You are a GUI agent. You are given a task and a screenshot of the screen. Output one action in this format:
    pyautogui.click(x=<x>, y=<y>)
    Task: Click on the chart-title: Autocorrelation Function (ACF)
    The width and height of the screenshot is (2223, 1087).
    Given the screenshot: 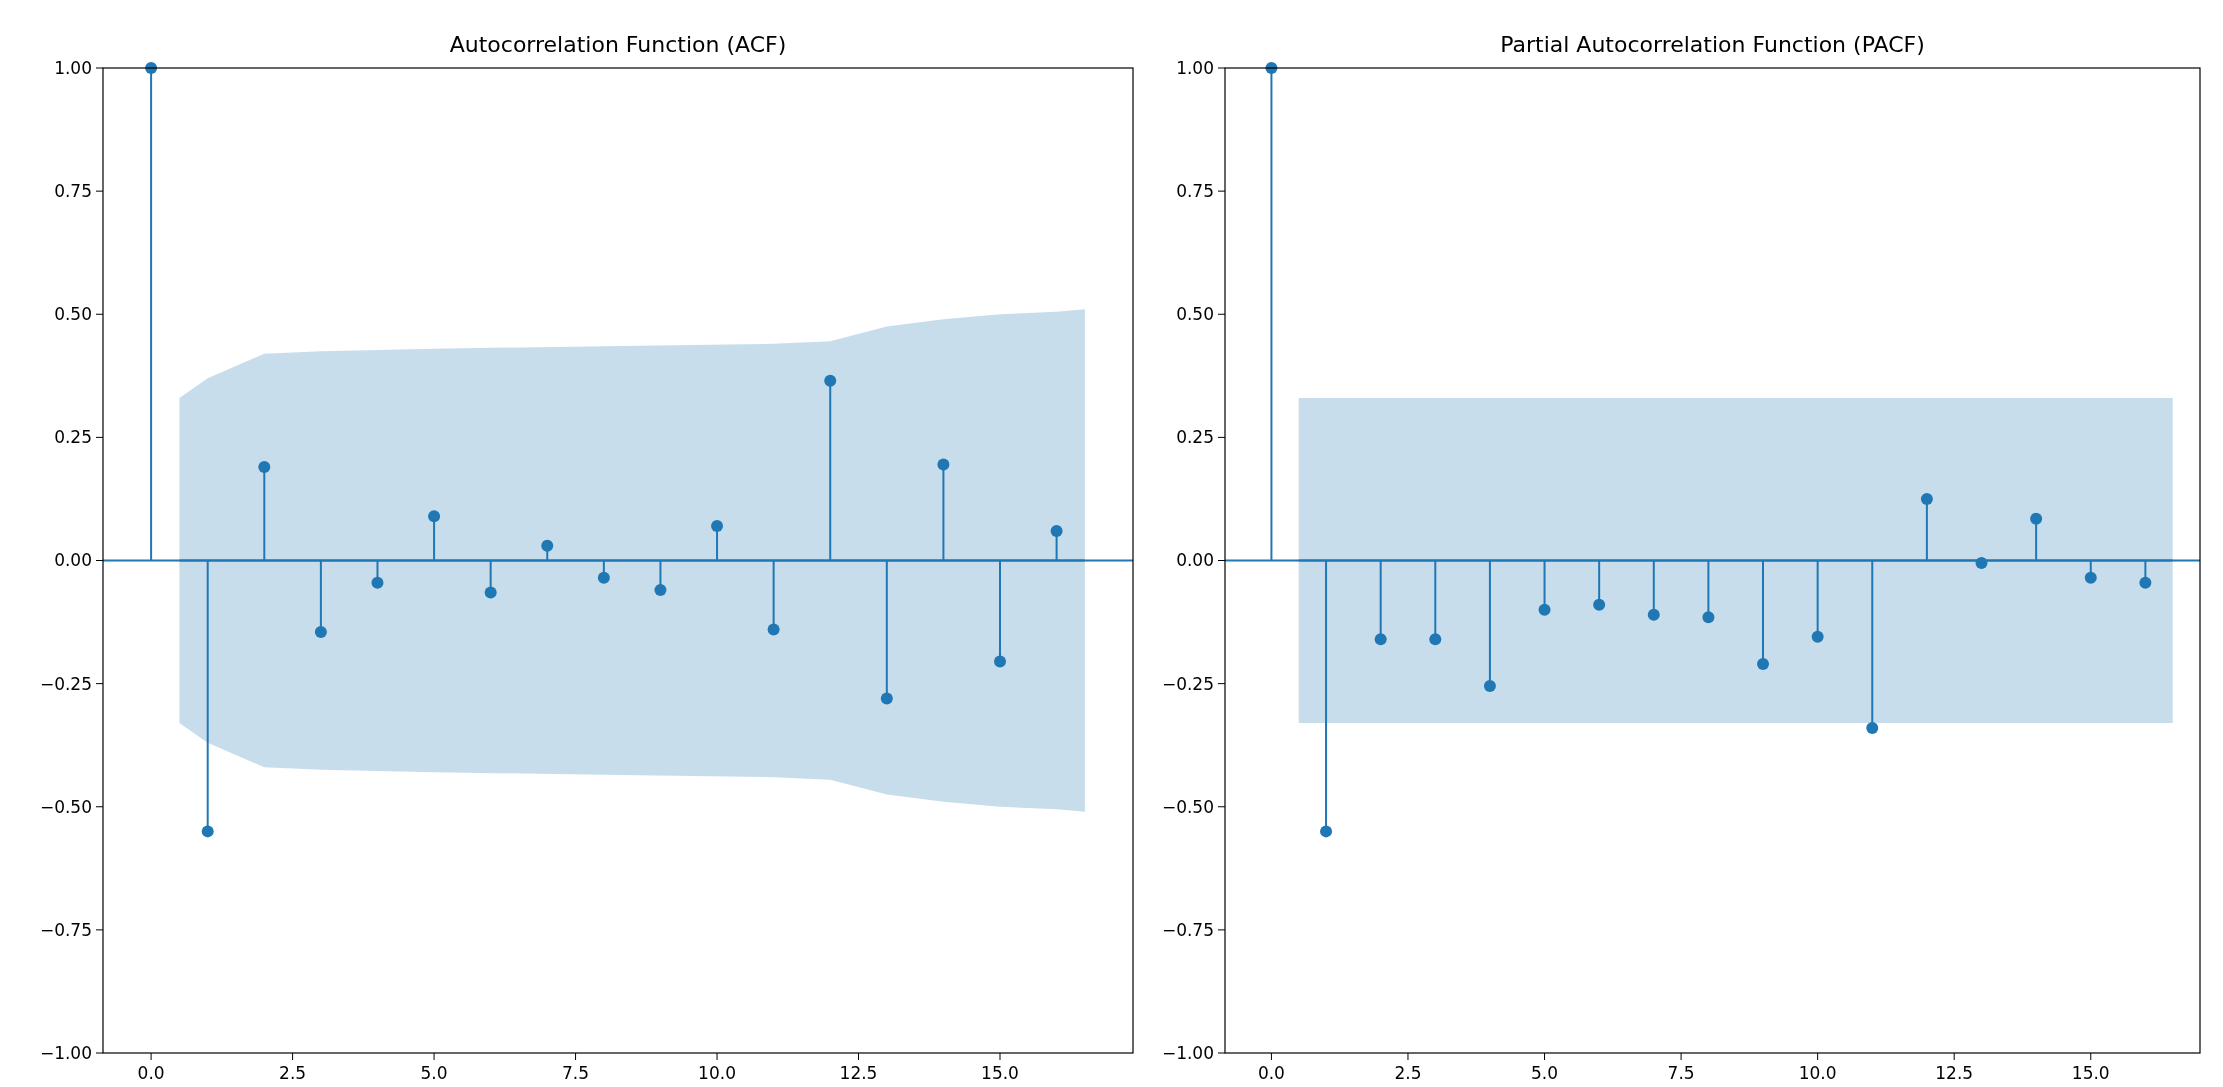 What is the action you would take?
    pyautogui.click(x=618, y=44)
    